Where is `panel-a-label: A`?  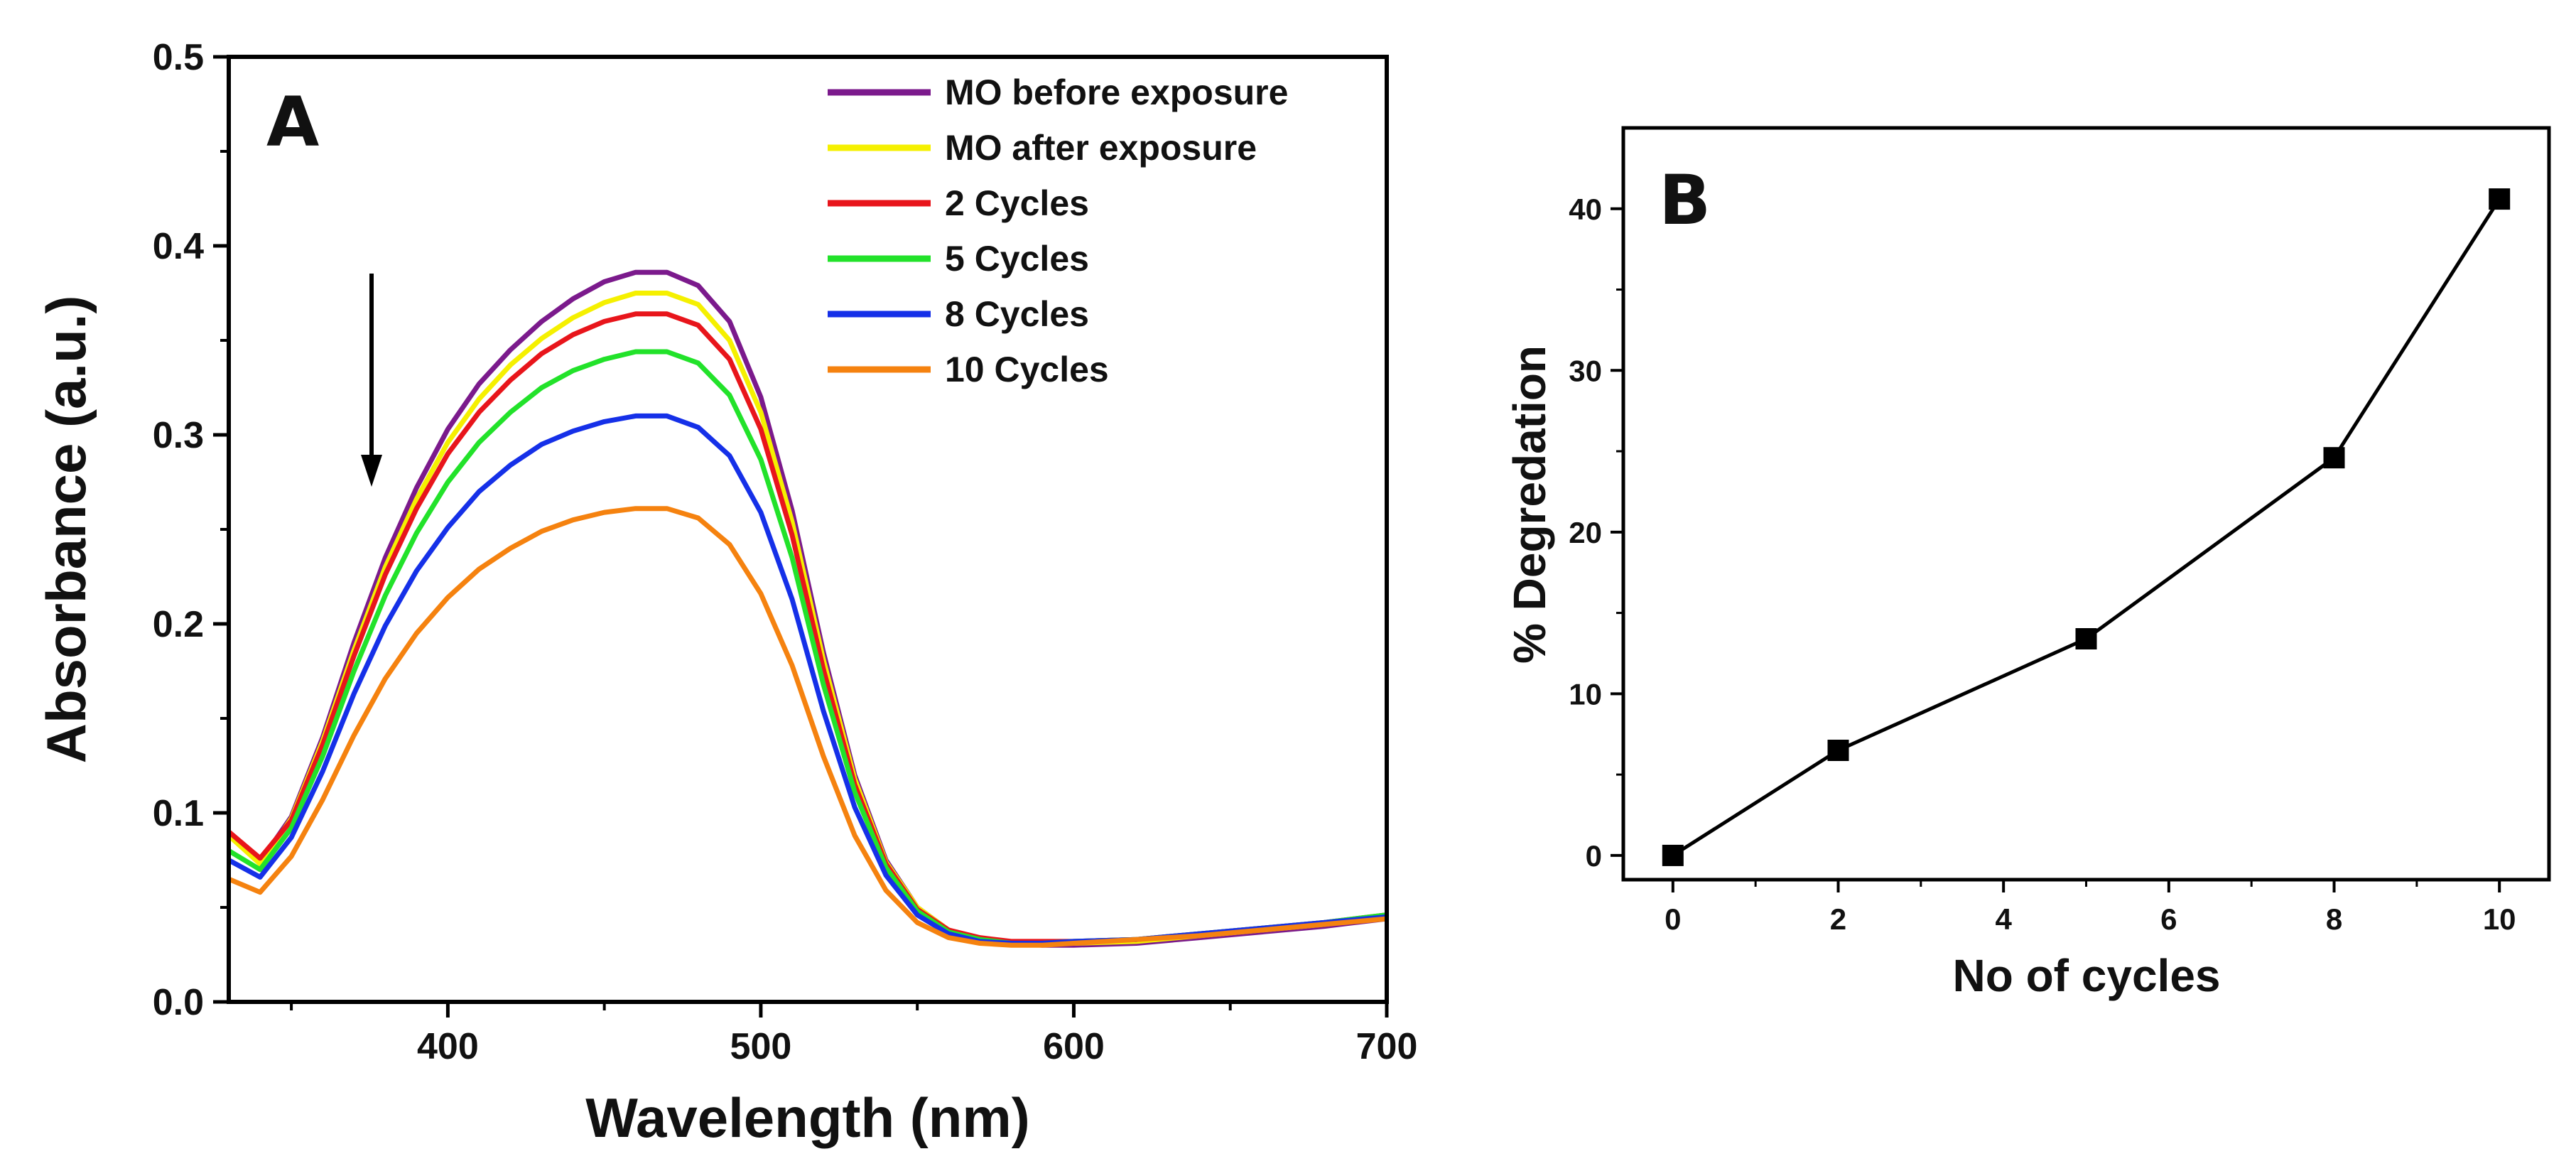 panel-a-label: A is located at coordinates (292, 122).